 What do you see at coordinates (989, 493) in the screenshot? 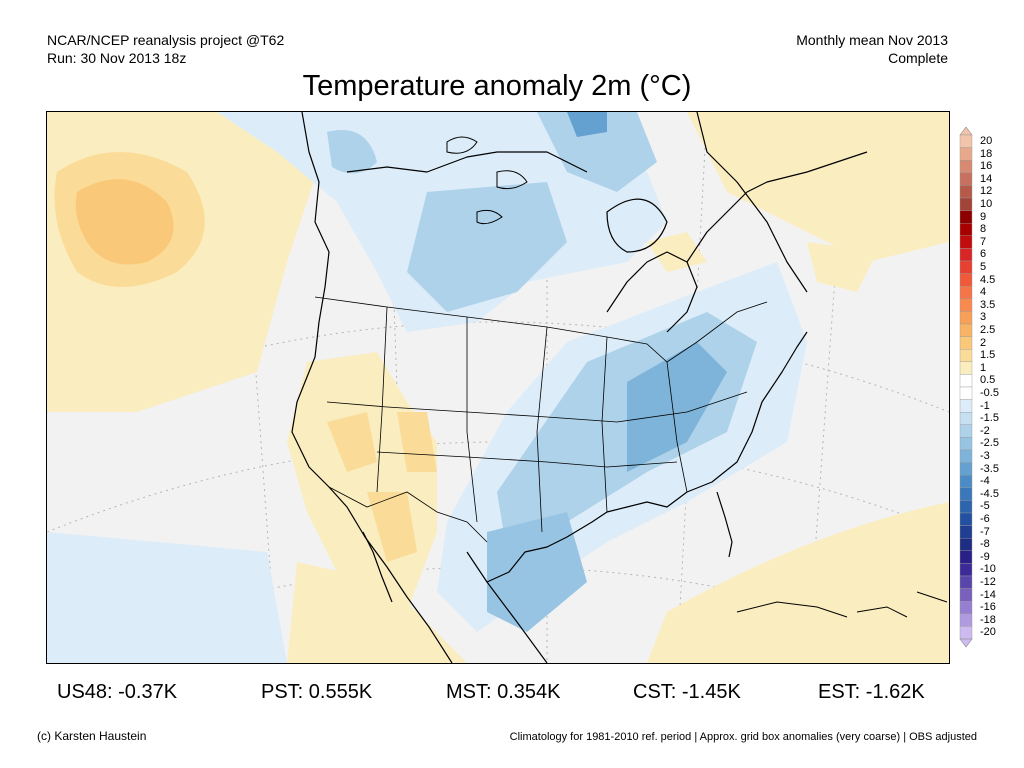
I see `colorbar-label: -4.5` at bounding box center [989, 493].